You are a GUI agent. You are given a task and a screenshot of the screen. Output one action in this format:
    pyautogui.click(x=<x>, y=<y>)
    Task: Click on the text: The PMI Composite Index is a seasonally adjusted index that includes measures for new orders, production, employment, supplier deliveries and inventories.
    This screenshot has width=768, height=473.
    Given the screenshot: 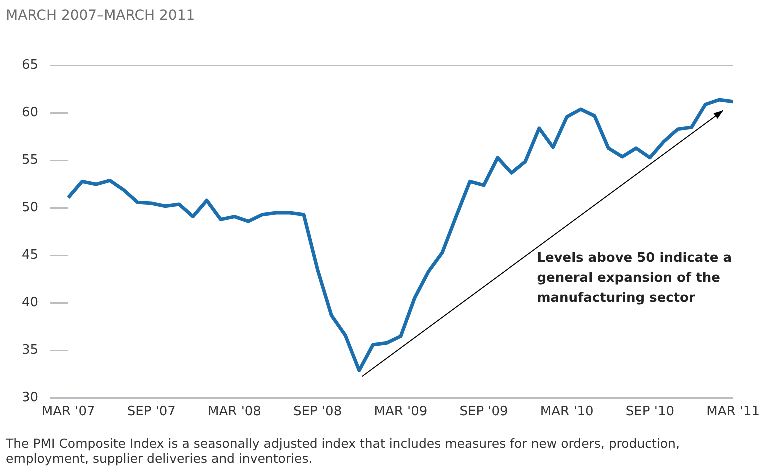 What is the action you would take?
    pyautogui.click(x=343, y=451)
    